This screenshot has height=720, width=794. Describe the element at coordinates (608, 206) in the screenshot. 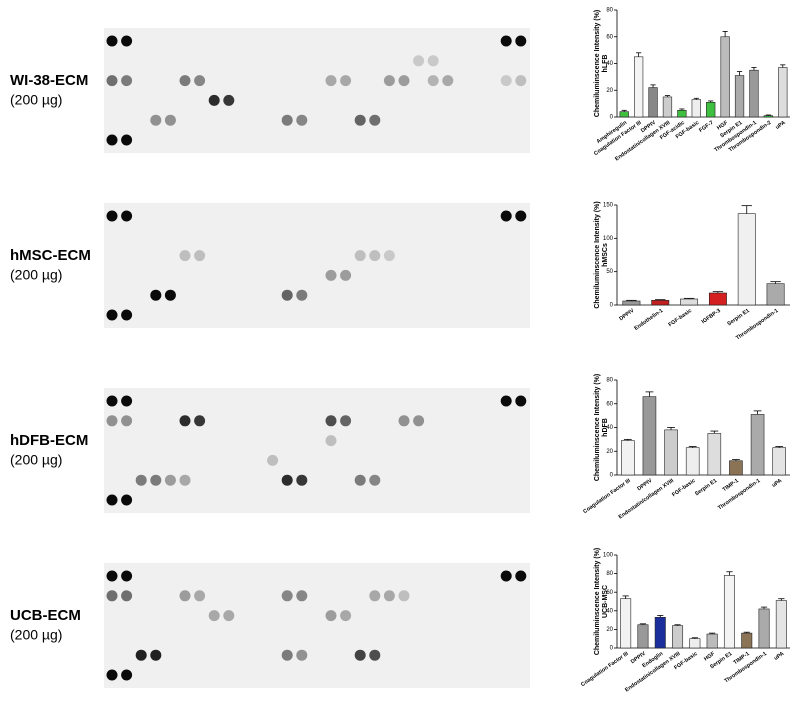

I see `y-tick-label: 150` at that location.